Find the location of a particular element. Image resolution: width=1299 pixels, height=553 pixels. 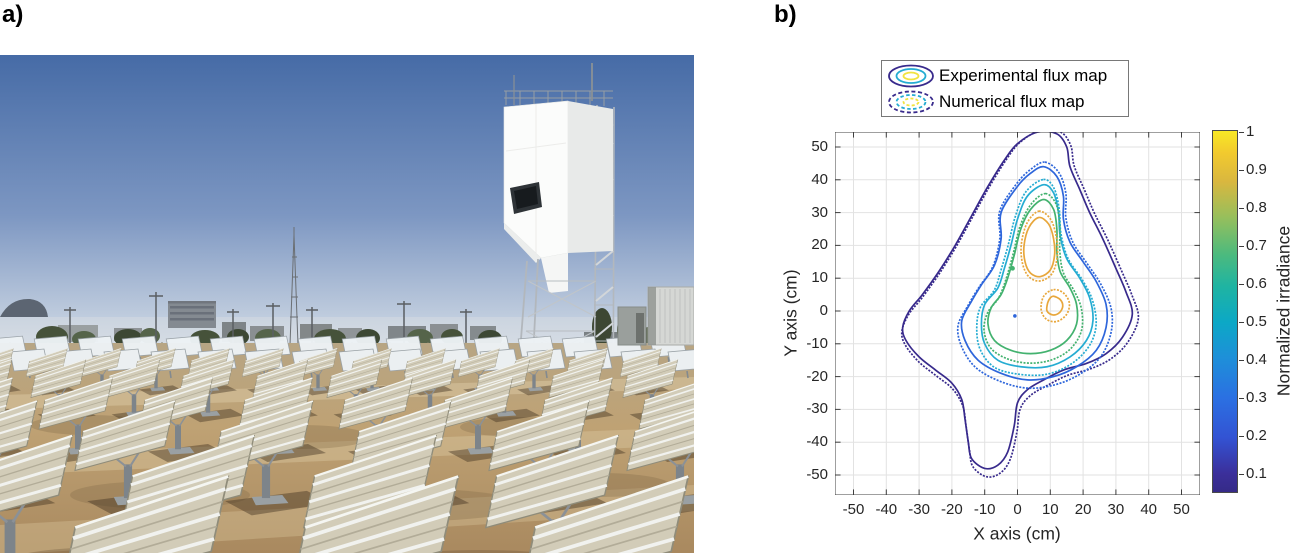

colorbar-tick-label: 0.6 is located at coordinates (1256, 283).